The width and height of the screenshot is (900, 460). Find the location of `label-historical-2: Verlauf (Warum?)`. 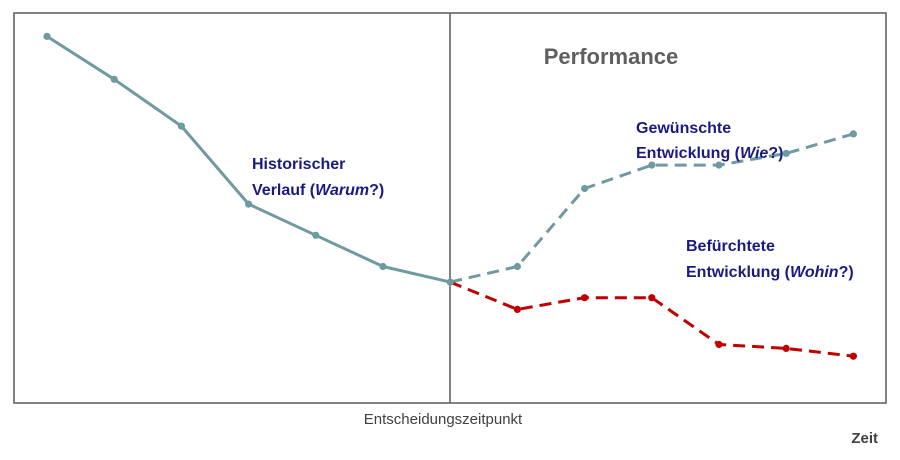

label-historical-2: Verlauf (Warum?) is located at coordinates (318, 190).